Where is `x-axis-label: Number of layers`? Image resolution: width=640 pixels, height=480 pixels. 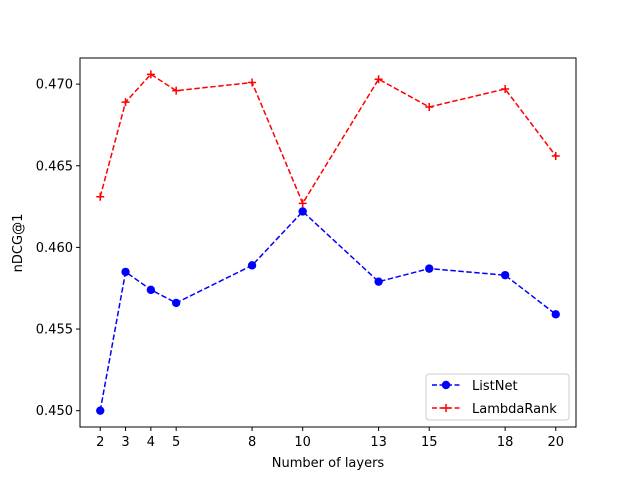
x-axis-label: Number of layers is located at coordinates (328, 463).